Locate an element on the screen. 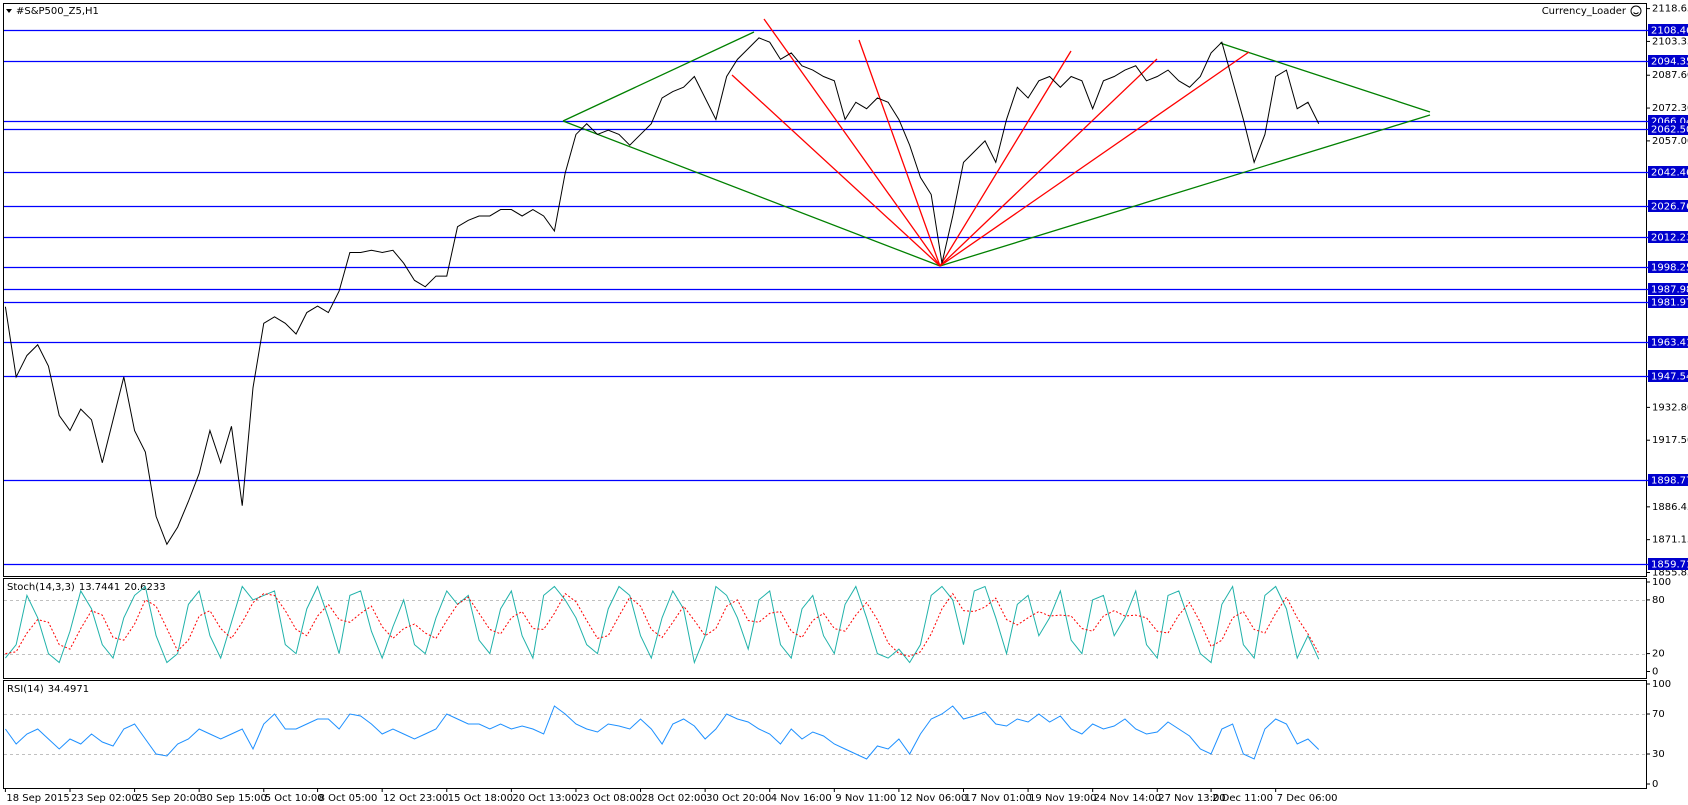 This screenshot has width=1688, height=805. level-label: 1981.97 is located at coordinates (1669, 303).